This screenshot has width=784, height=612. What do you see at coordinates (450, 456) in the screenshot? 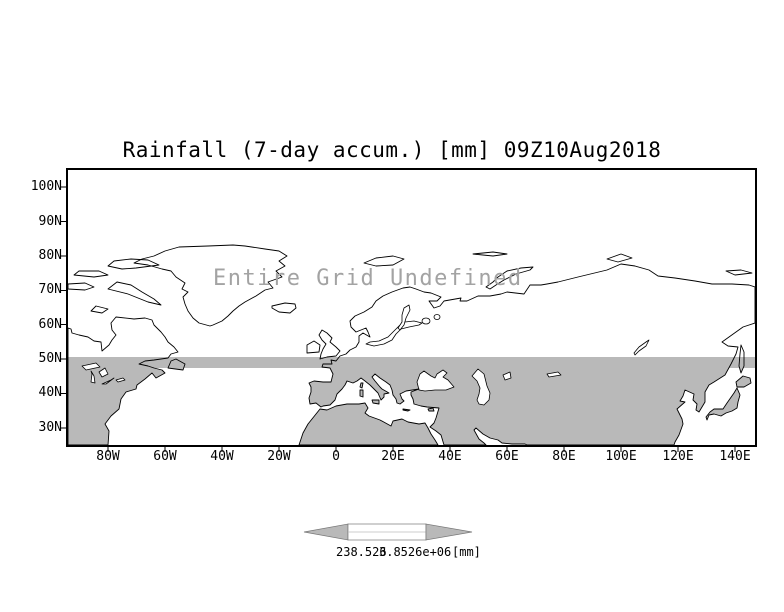
I see `x-axis-label: 40E` at bounding box center [450, 456].